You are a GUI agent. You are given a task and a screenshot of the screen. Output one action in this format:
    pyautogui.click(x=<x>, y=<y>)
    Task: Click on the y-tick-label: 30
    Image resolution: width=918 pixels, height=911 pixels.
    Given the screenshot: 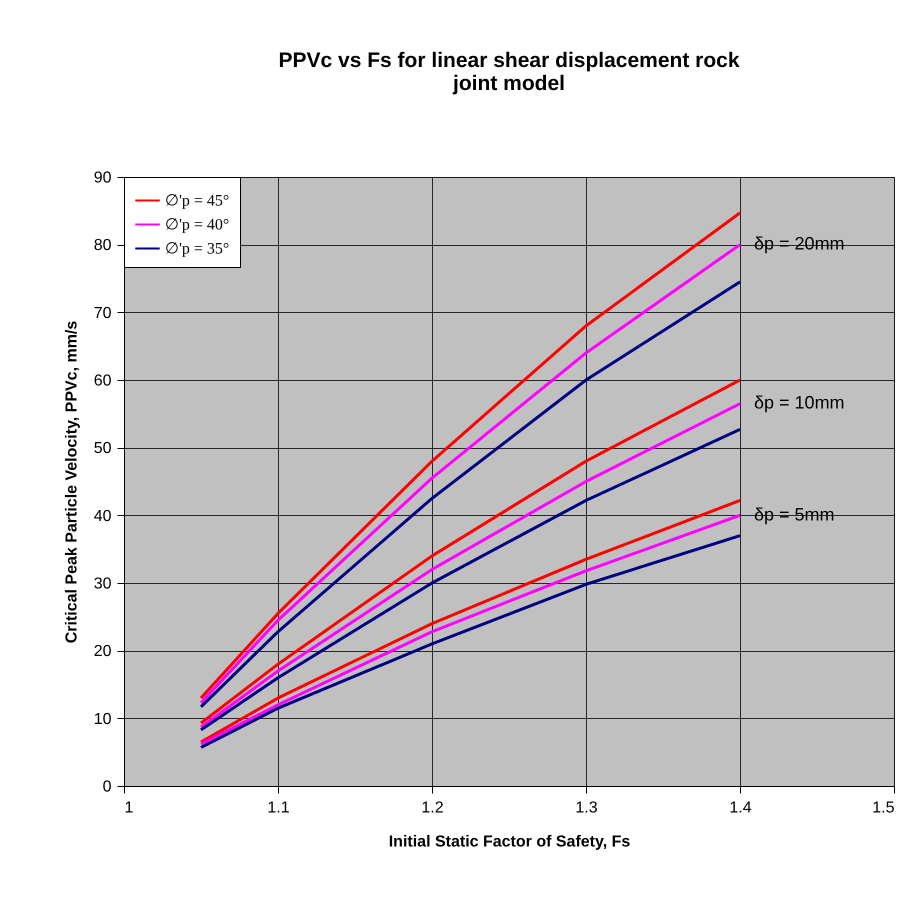 What is the action you would take?
    pyautogui.click(x=103, y=584)
    